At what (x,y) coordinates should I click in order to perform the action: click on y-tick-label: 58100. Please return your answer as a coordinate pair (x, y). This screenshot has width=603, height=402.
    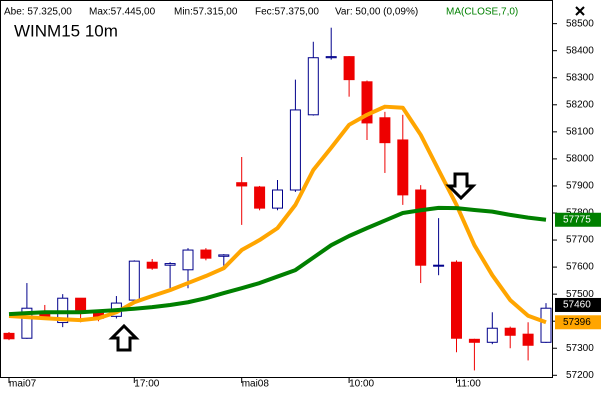
    Looking at the image, I should click on (580, 131).